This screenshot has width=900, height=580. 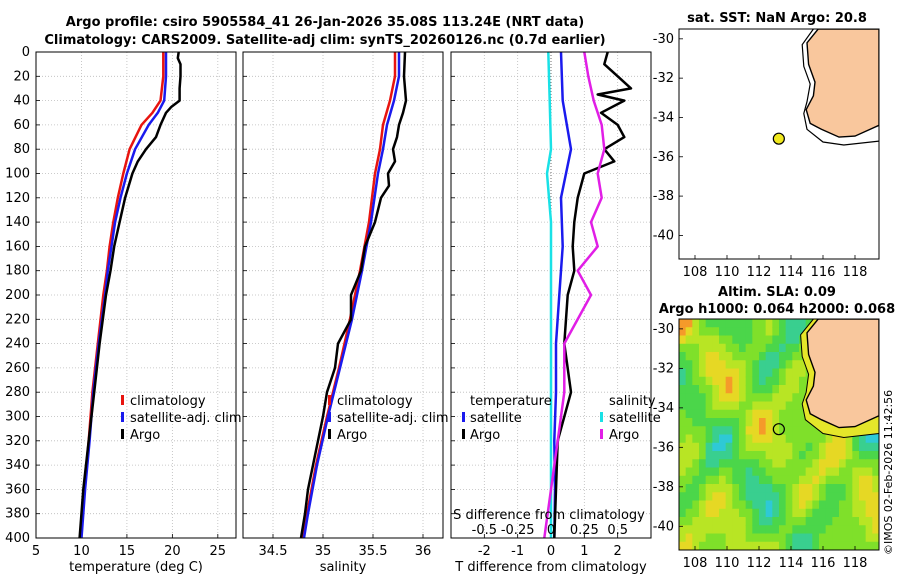 I want to click on x-tick-label: 25, so click(x=218, y=551).